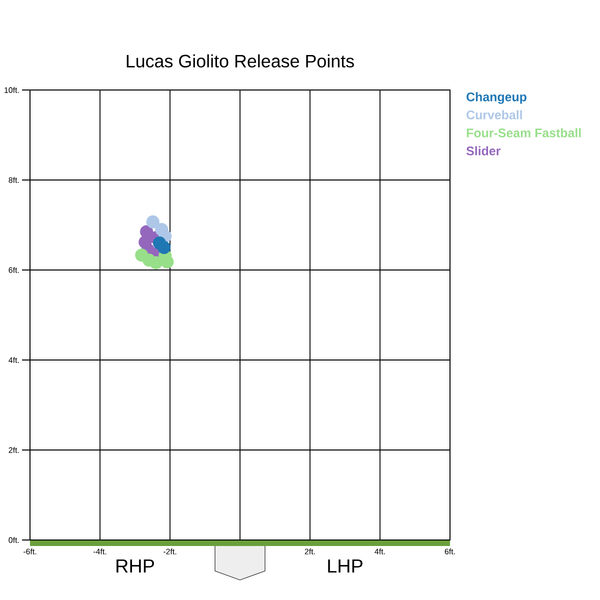  I want to click on text: Slider, so click(483, 151).